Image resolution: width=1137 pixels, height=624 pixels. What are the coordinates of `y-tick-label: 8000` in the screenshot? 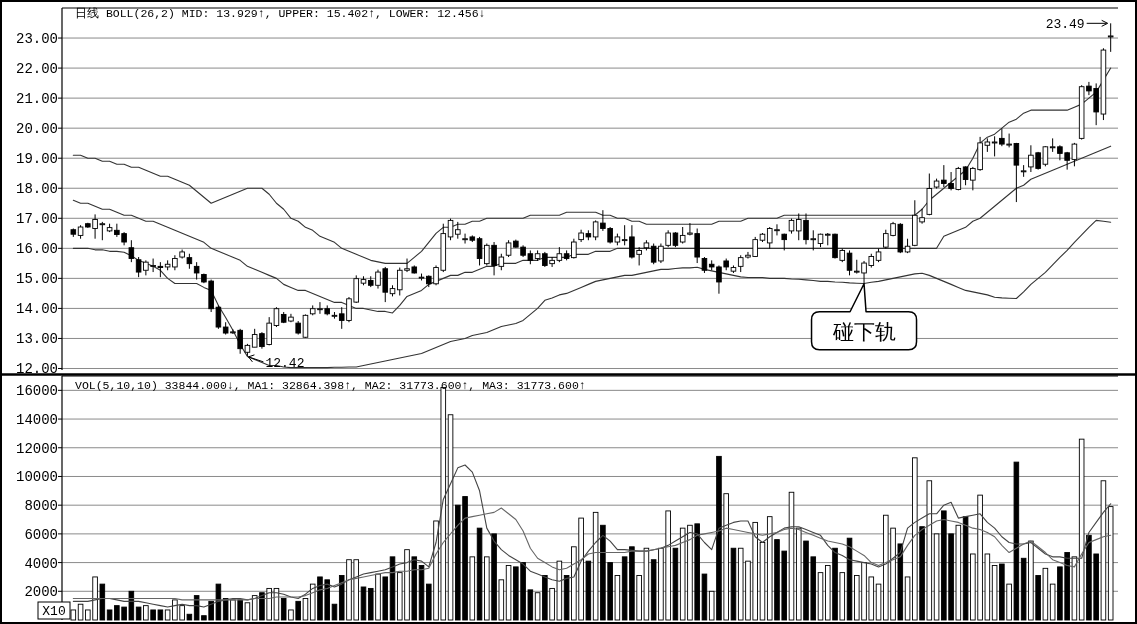 It's located at (41, 506).